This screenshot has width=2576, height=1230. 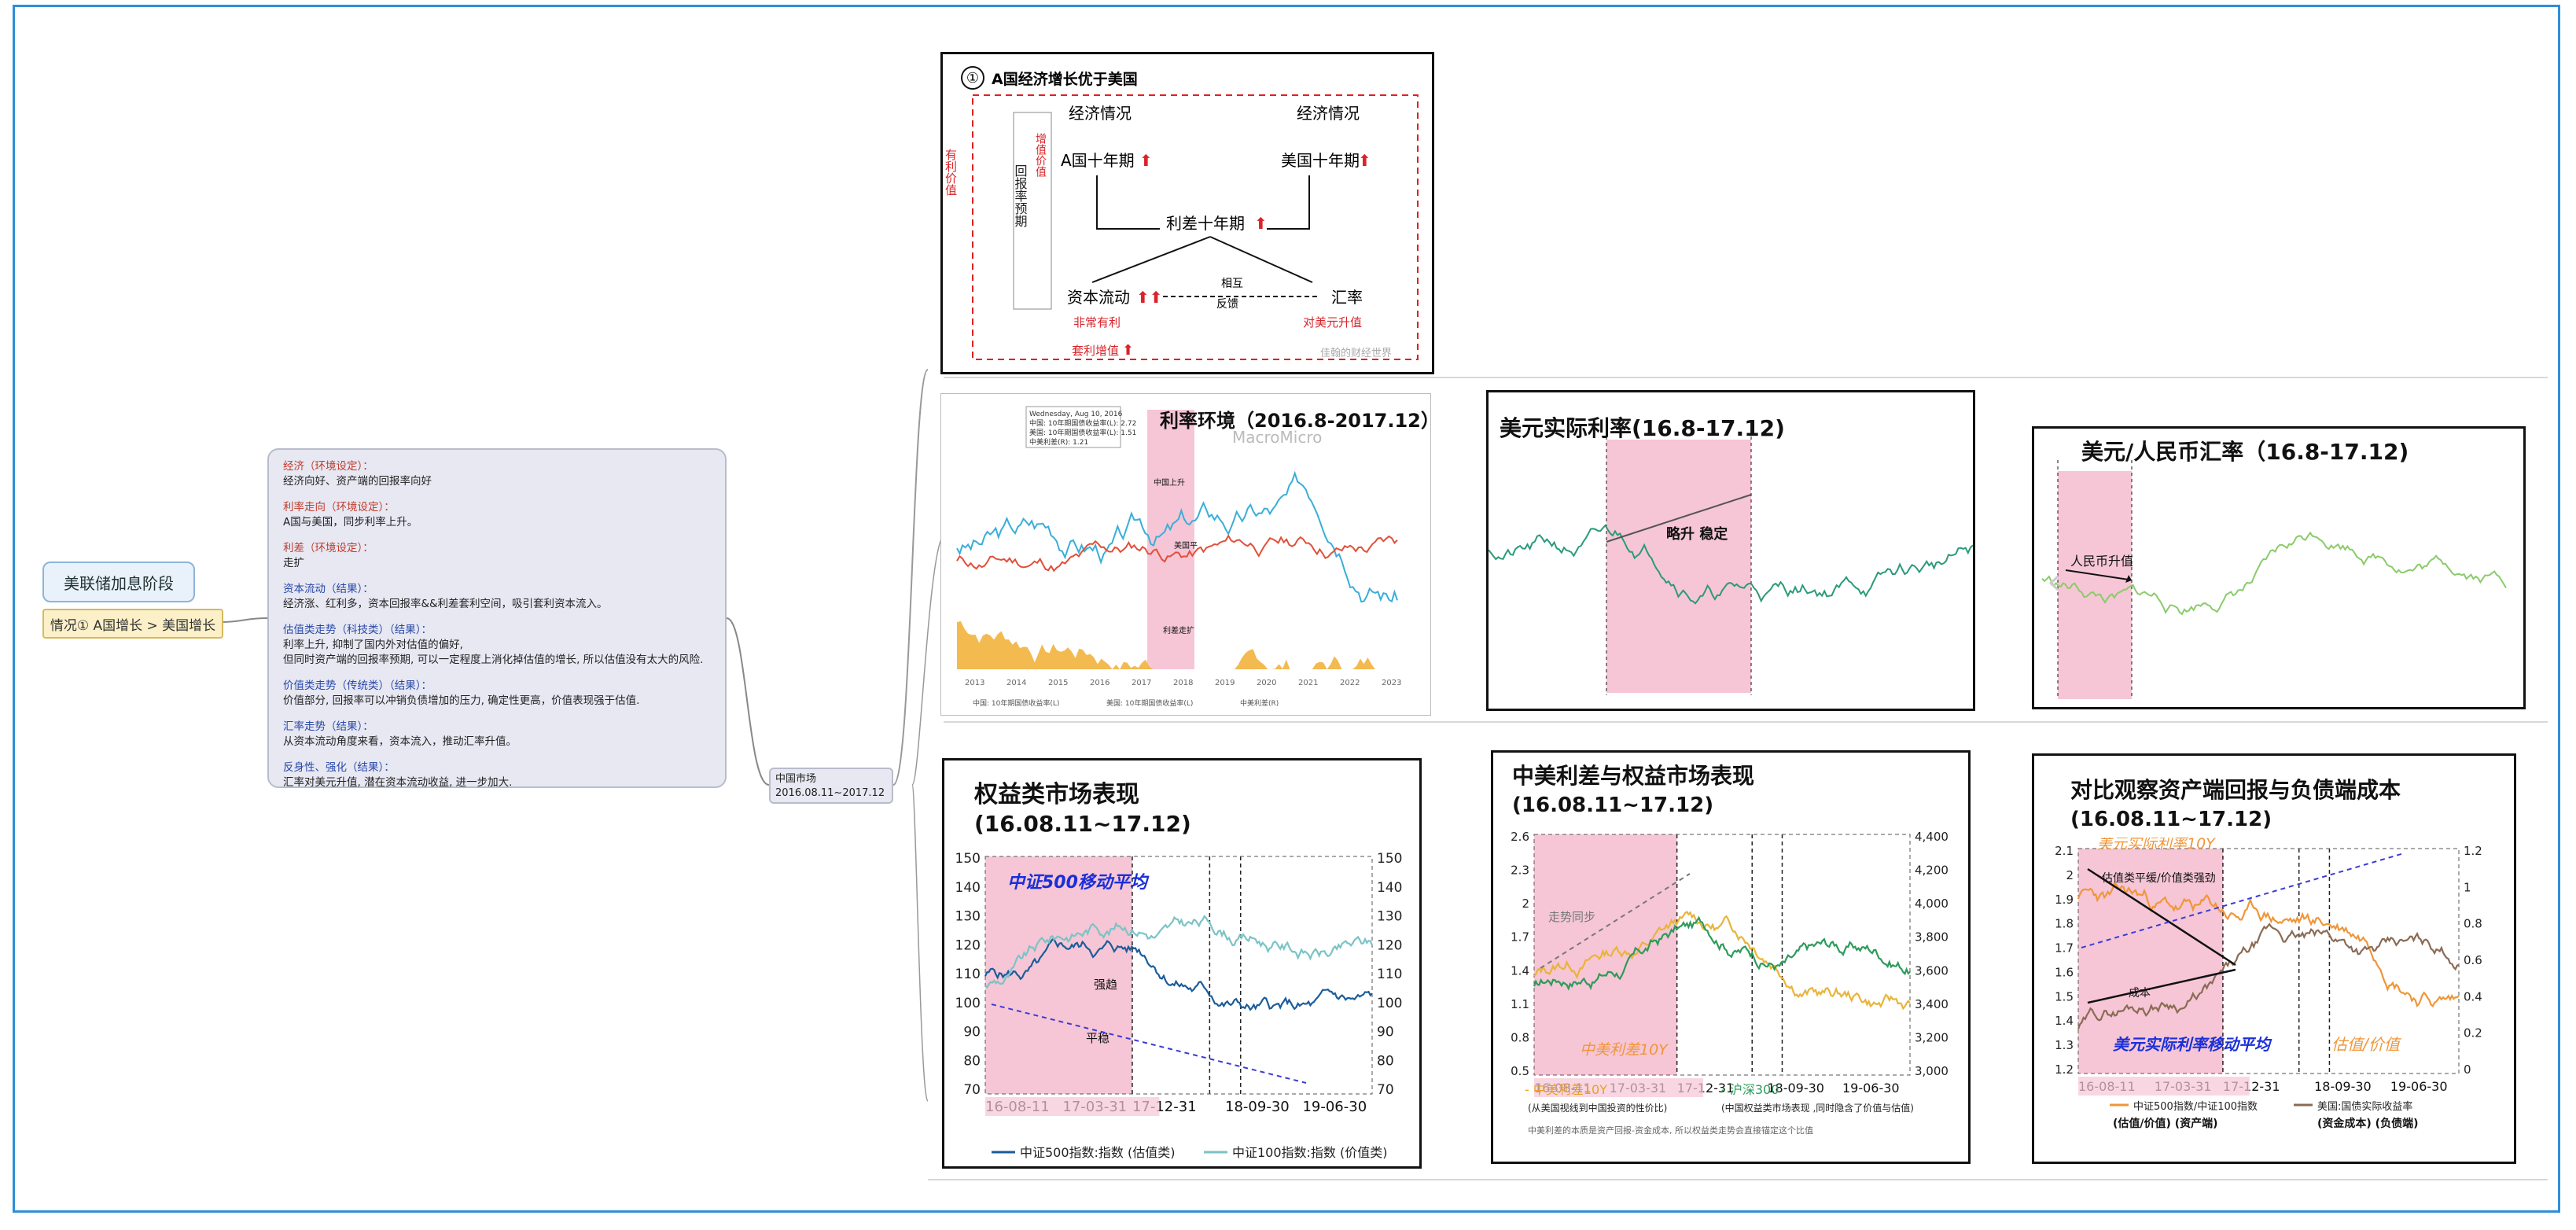 I want to click on cost-title: 对比观察资产端回报与负债端成本, so click(x=2236, y=790).